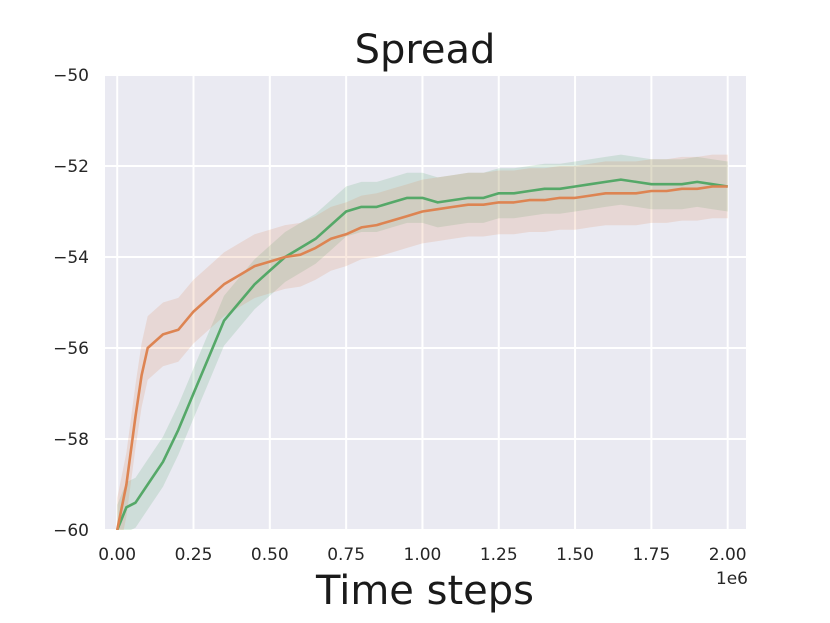  What do you see at coordinates (575, 555) in the screenshot?
I see `x-tick-label: 1.50` at bounding box center [575, 555].